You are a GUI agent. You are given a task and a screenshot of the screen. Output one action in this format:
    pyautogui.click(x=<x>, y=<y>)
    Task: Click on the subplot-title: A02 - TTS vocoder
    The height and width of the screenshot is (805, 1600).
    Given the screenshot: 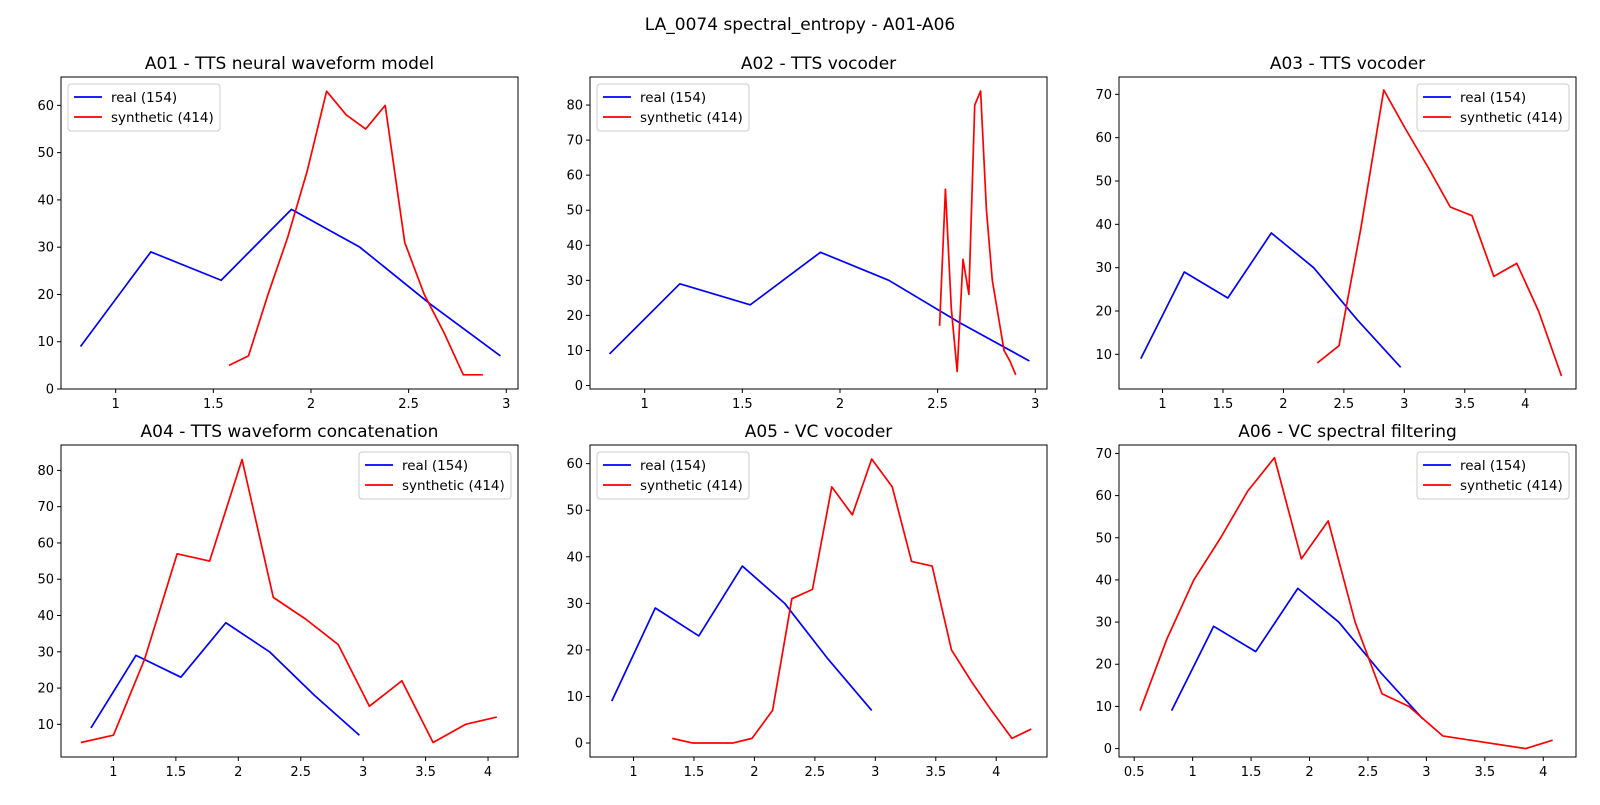 What is the action you would take?
    pyautogui.click(x=818, y=64)
    